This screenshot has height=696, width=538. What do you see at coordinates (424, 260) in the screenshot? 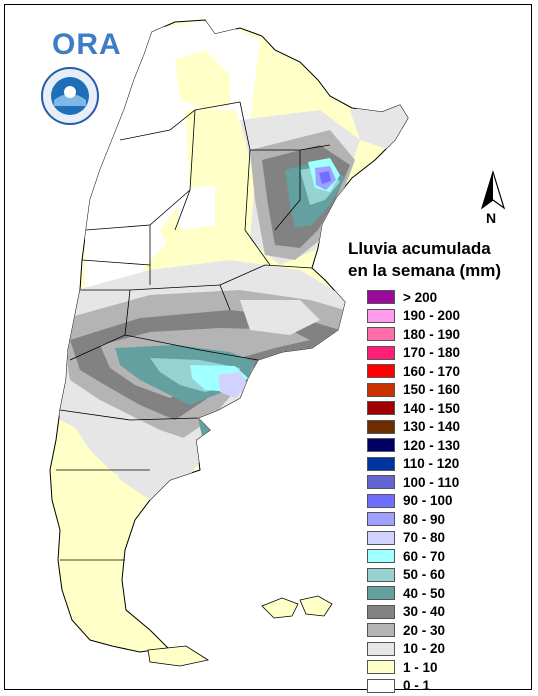
I see `legend-title: Lluvia acumulada en la semana (mm)` at bounding box center [424, 260].